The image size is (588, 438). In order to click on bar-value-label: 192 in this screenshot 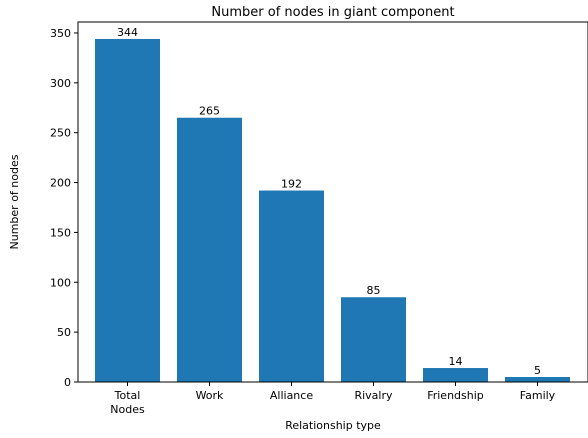, I will do `click(291, 184)`.